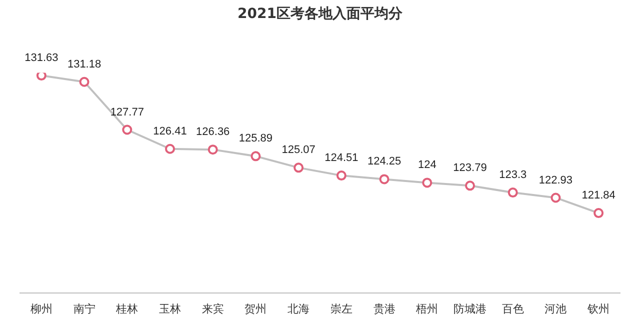  I want to click on x-tick-label: 南宁, so click(84, 309).